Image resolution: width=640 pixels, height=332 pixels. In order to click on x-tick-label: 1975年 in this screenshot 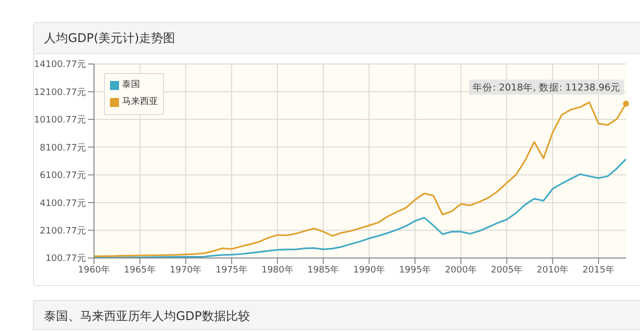, I will do `click(232, 270)`.